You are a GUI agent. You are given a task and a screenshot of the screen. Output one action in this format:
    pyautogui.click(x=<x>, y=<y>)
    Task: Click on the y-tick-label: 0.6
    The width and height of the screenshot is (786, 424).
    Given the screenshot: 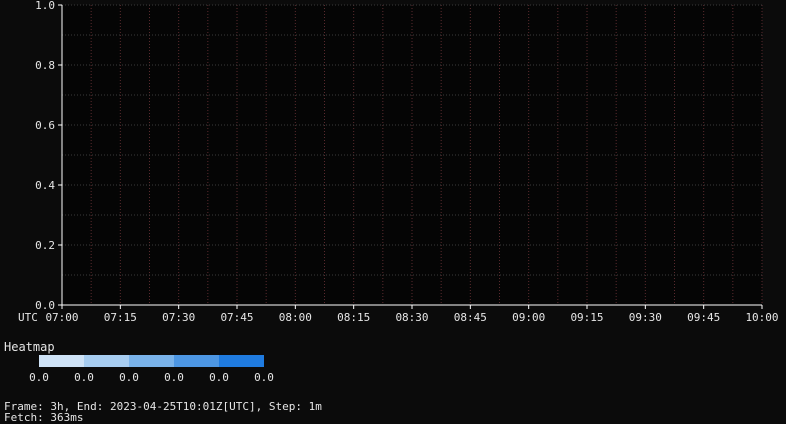 What is the action you would take?
    pyautogui.click(x=45, y=125)
    